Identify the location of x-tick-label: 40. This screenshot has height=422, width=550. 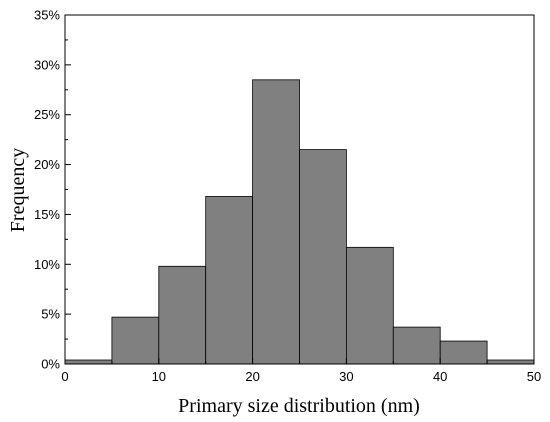
(440, 376).